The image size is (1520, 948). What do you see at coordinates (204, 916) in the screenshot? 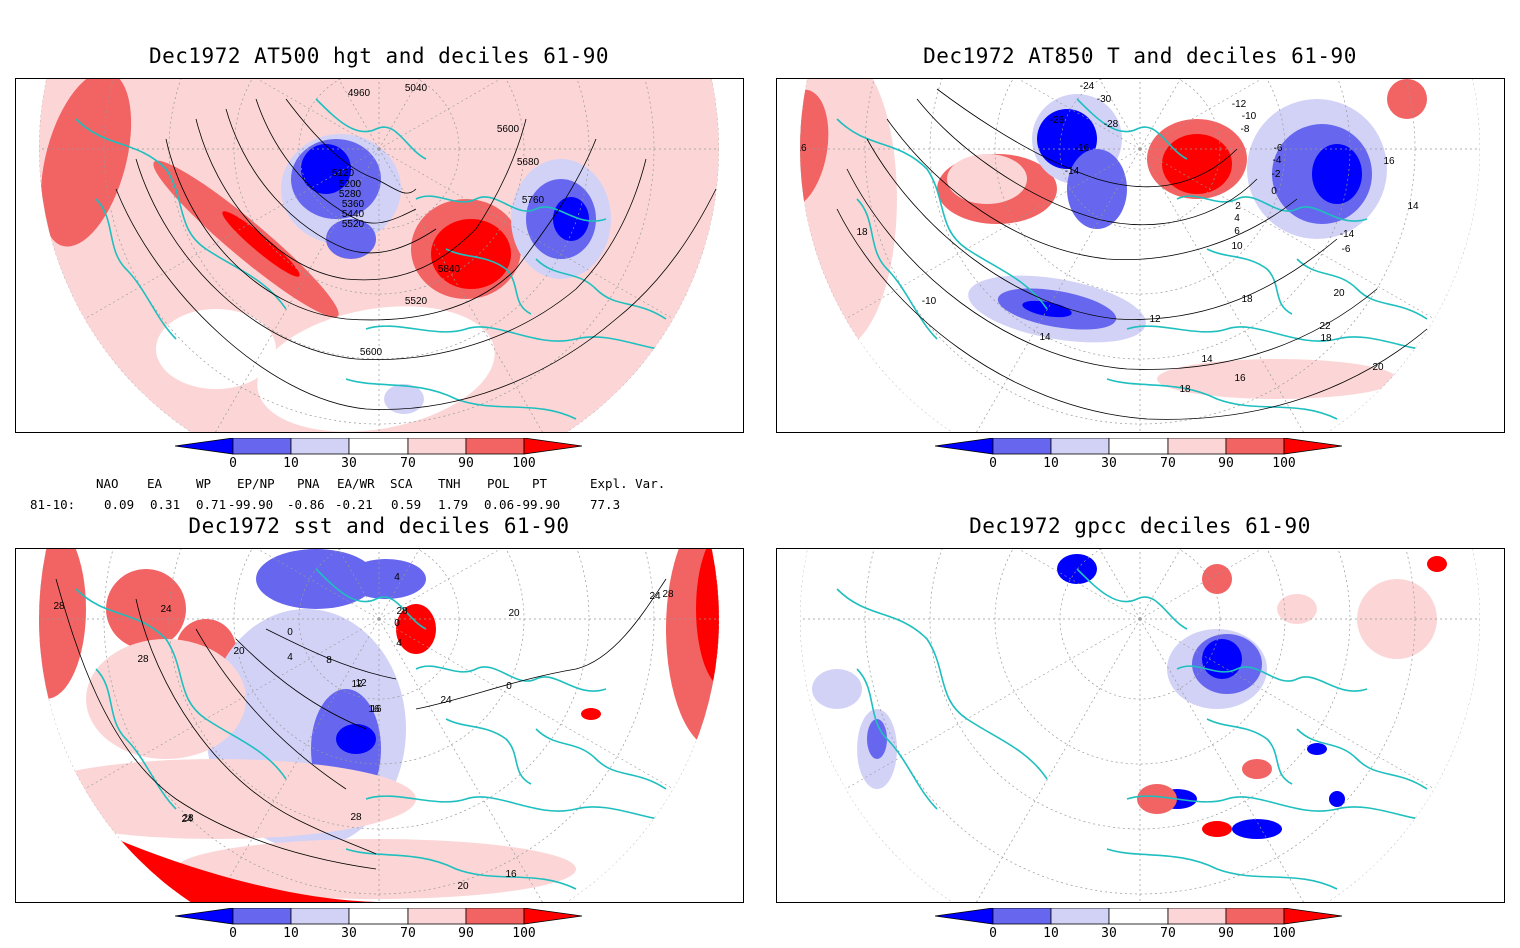
I see `colorbar-arrow-low` at bounding box center [204, 916].